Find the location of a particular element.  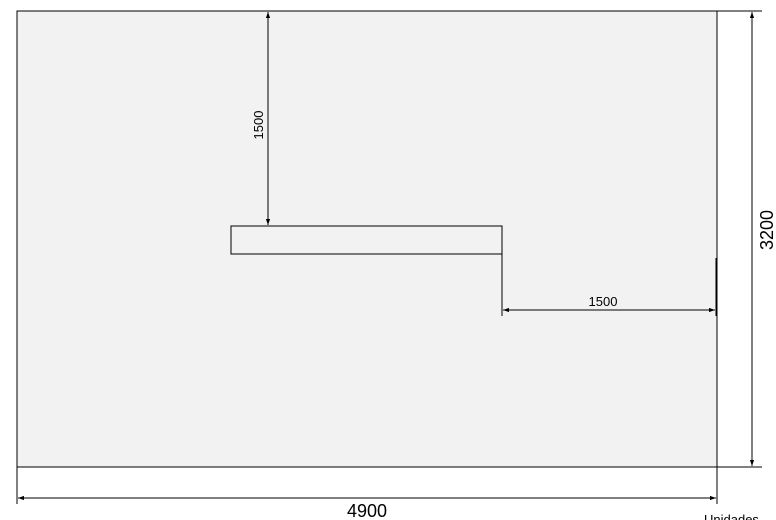

dimension-object-to-top: 1500 is located at coordinates (261, 118).